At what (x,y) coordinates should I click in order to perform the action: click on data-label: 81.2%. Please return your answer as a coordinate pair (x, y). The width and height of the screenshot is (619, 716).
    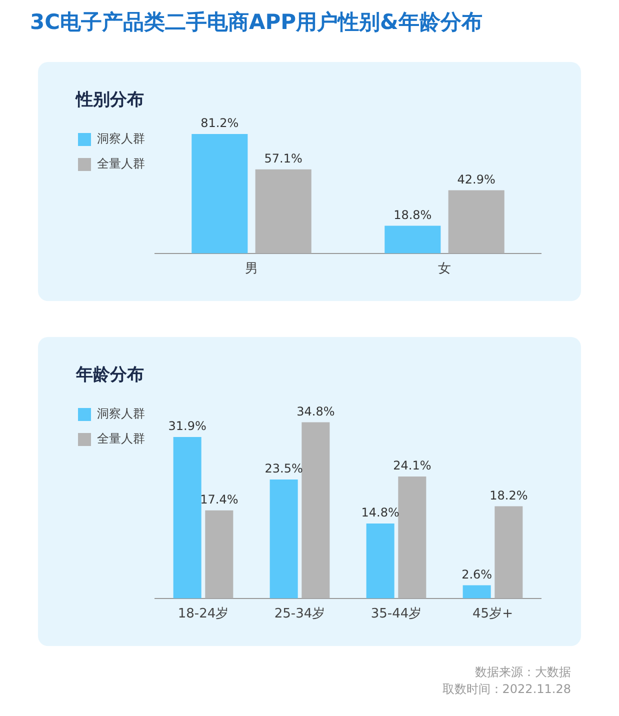
    Looking at the image, I should click on (219, 123).